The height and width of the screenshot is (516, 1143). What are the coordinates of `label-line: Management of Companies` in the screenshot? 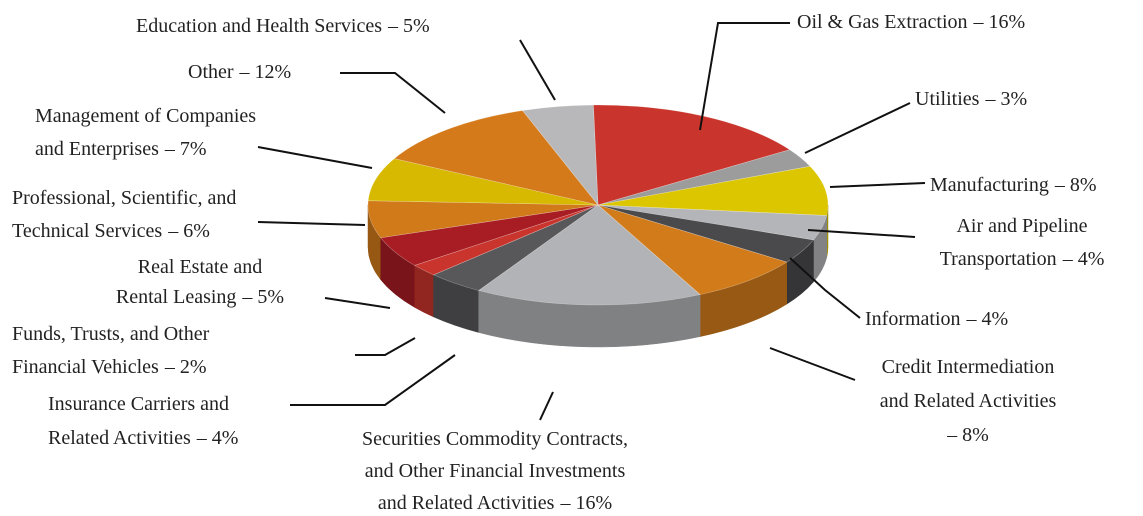 It's located at (145, 116).